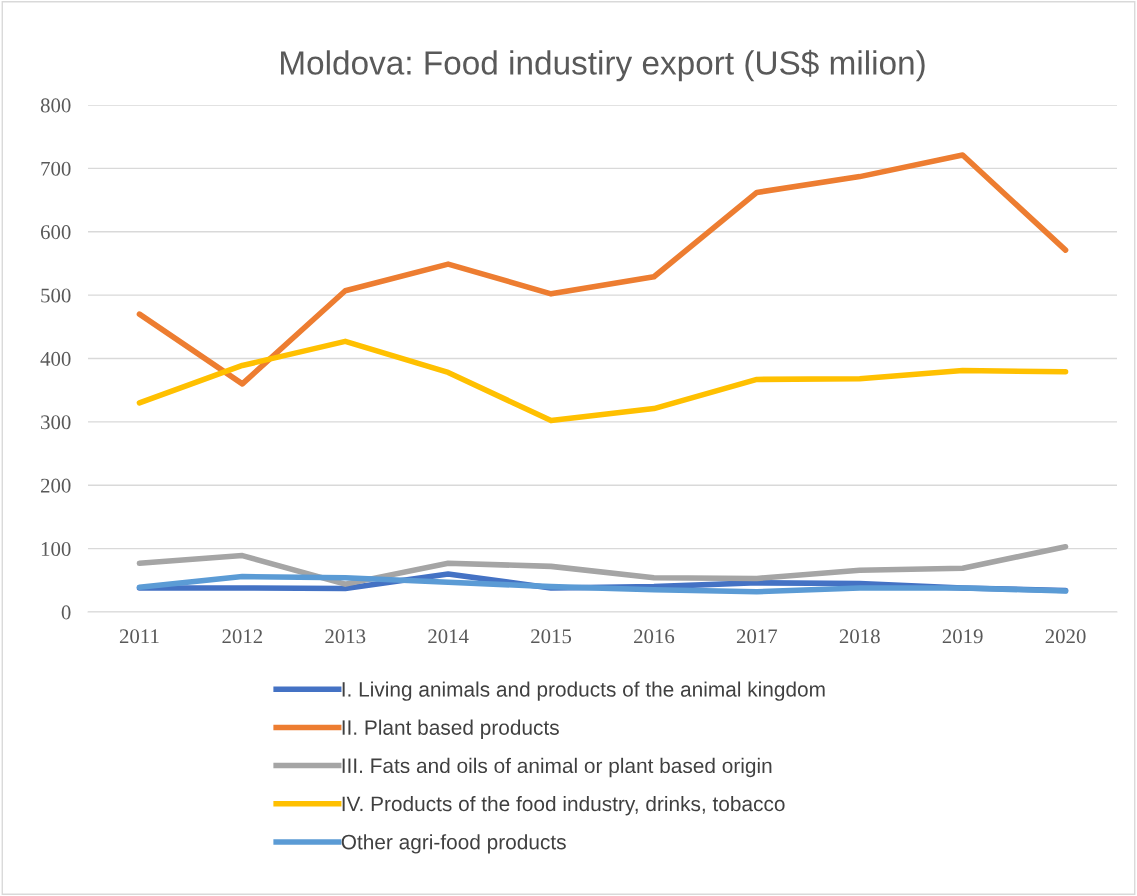 The width and height of the screenshot is (1137, 896). Describe the element at coordinates (56, 168) in the screenshot. I see `y-tick-label: 700` at that location.